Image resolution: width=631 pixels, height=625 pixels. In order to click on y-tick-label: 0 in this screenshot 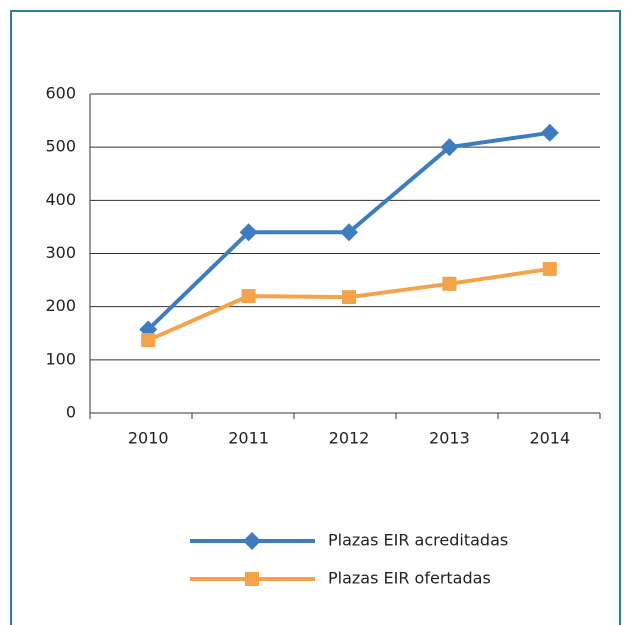, I will do `click(71, 412)`.